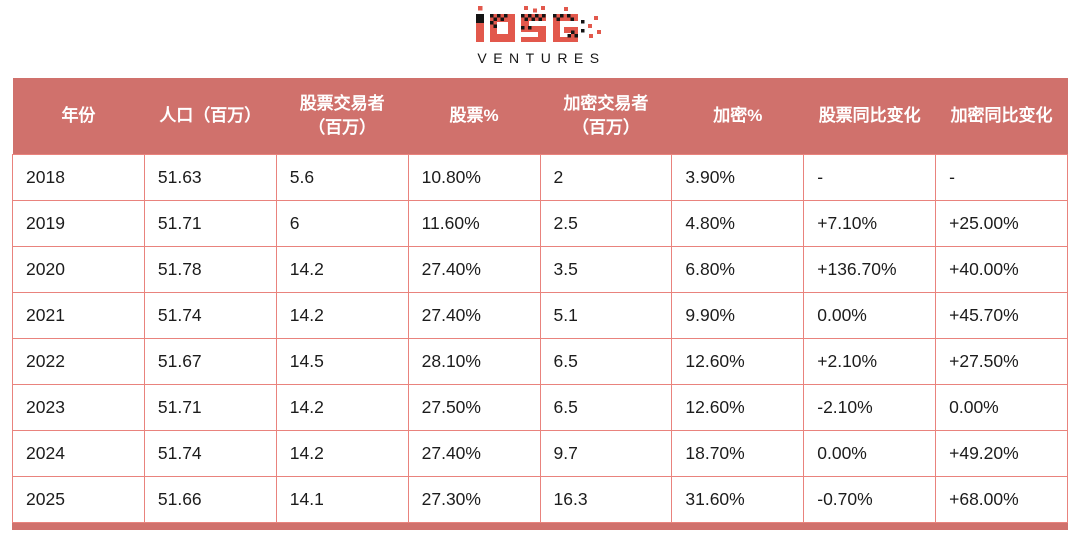 This screenshot has height=543, width=1080. What do you see at coordinates (342, 177) in the screenshot?
I see `cell: 5.6` at bounding box center [342, 177].